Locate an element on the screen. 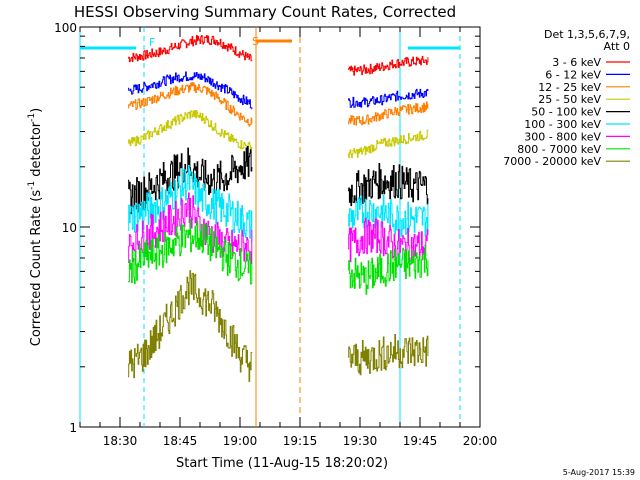 This screenshot has width=640, height=480. legend-header-2: Att 0 is located at coordinates (617, 46).